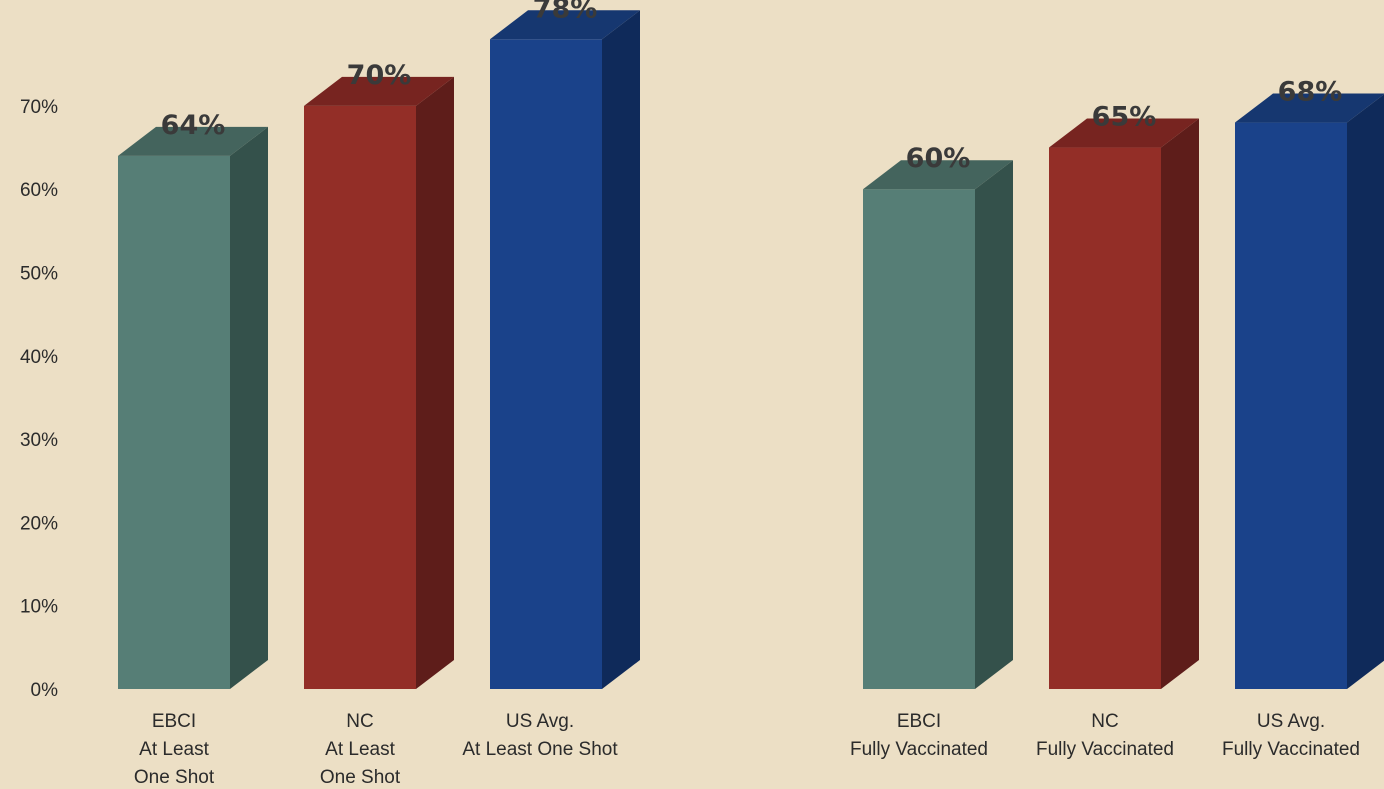 The height and width of the screenshot is (789, 1384). I want to click on category-label: US Avg. Fully Vaccinated, so click(1291, 735).